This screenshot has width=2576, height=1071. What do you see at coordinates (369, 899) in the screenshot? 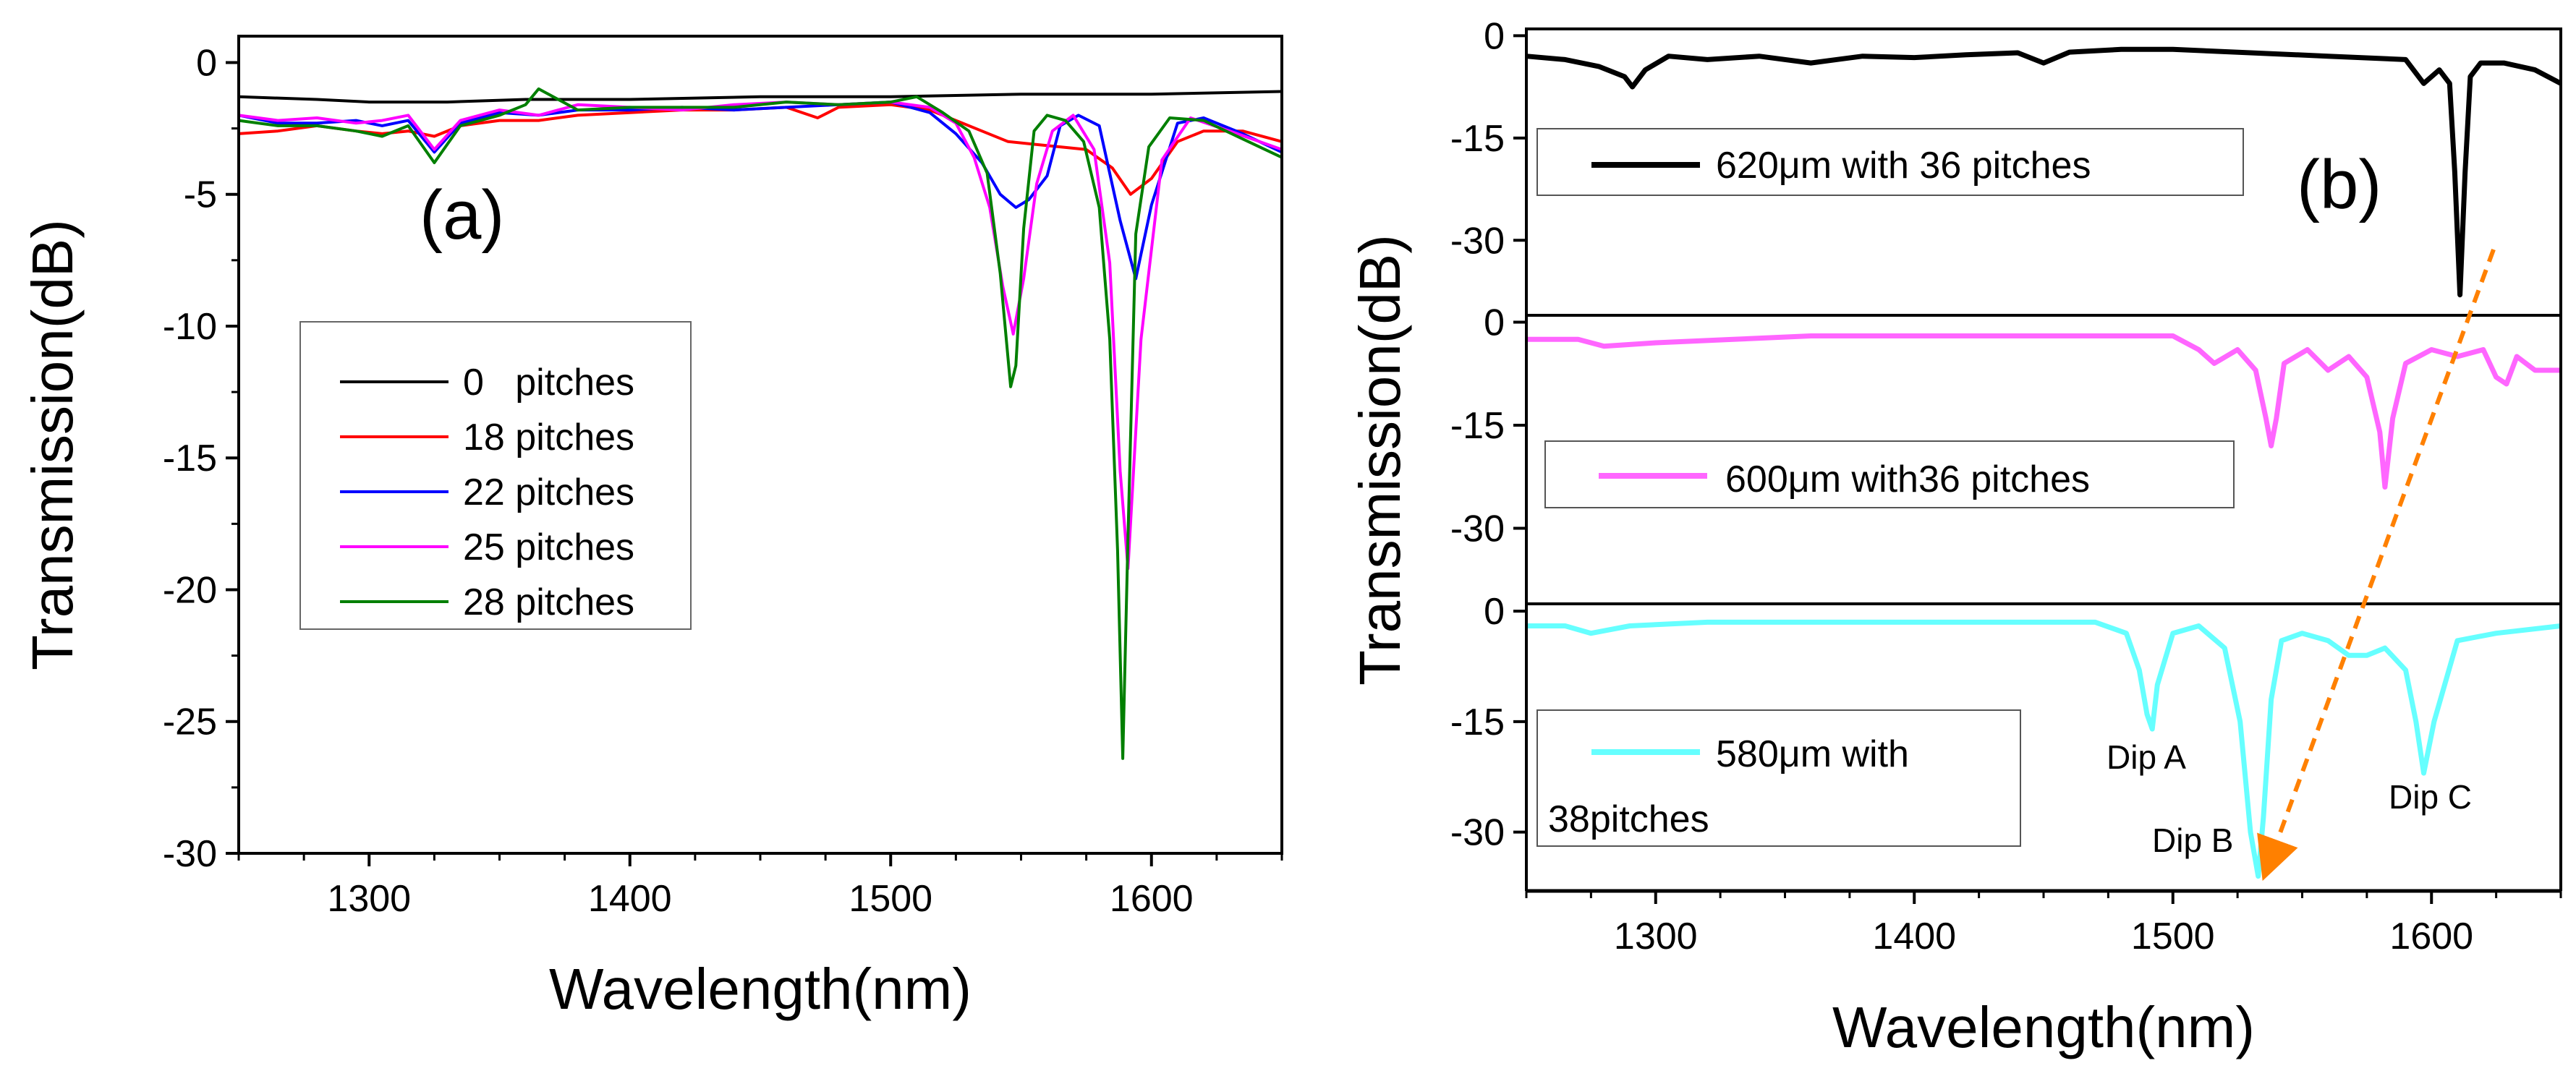
I see `panel-a-x-tick-label: 1300` at bounding box center [369, 899].